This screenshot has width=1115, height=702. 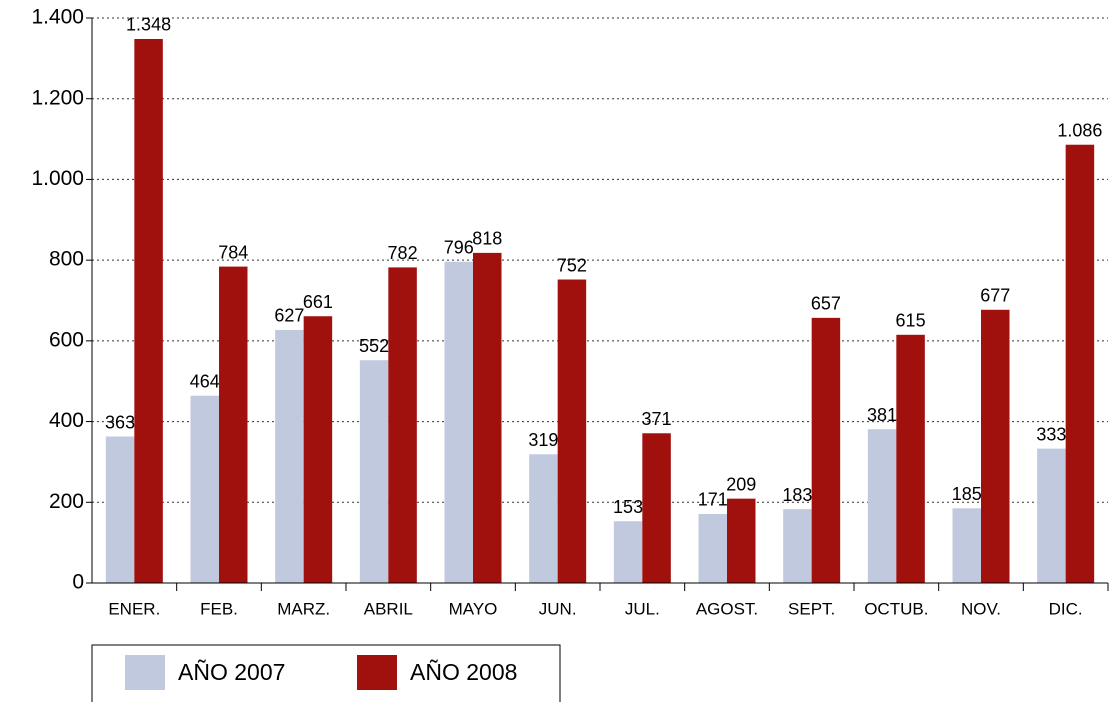 What do you see at coordinates (120, 422) in the screenshot?
I see `data-label: 363` at bounding box center [120, 422].